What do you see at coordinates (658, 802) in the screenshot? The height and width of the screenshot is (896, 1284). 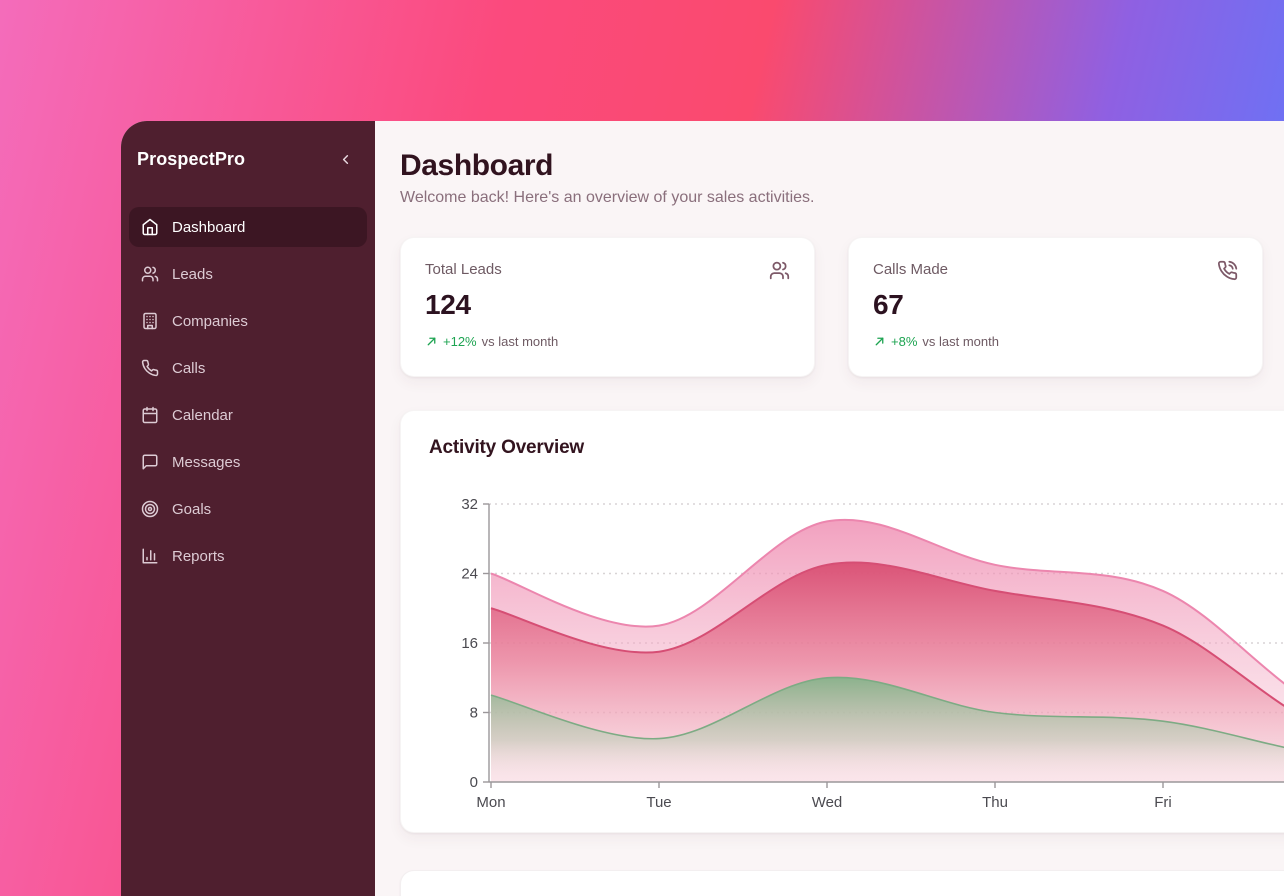 I see `svg-text: Tue` at bounding box center [658, 802].